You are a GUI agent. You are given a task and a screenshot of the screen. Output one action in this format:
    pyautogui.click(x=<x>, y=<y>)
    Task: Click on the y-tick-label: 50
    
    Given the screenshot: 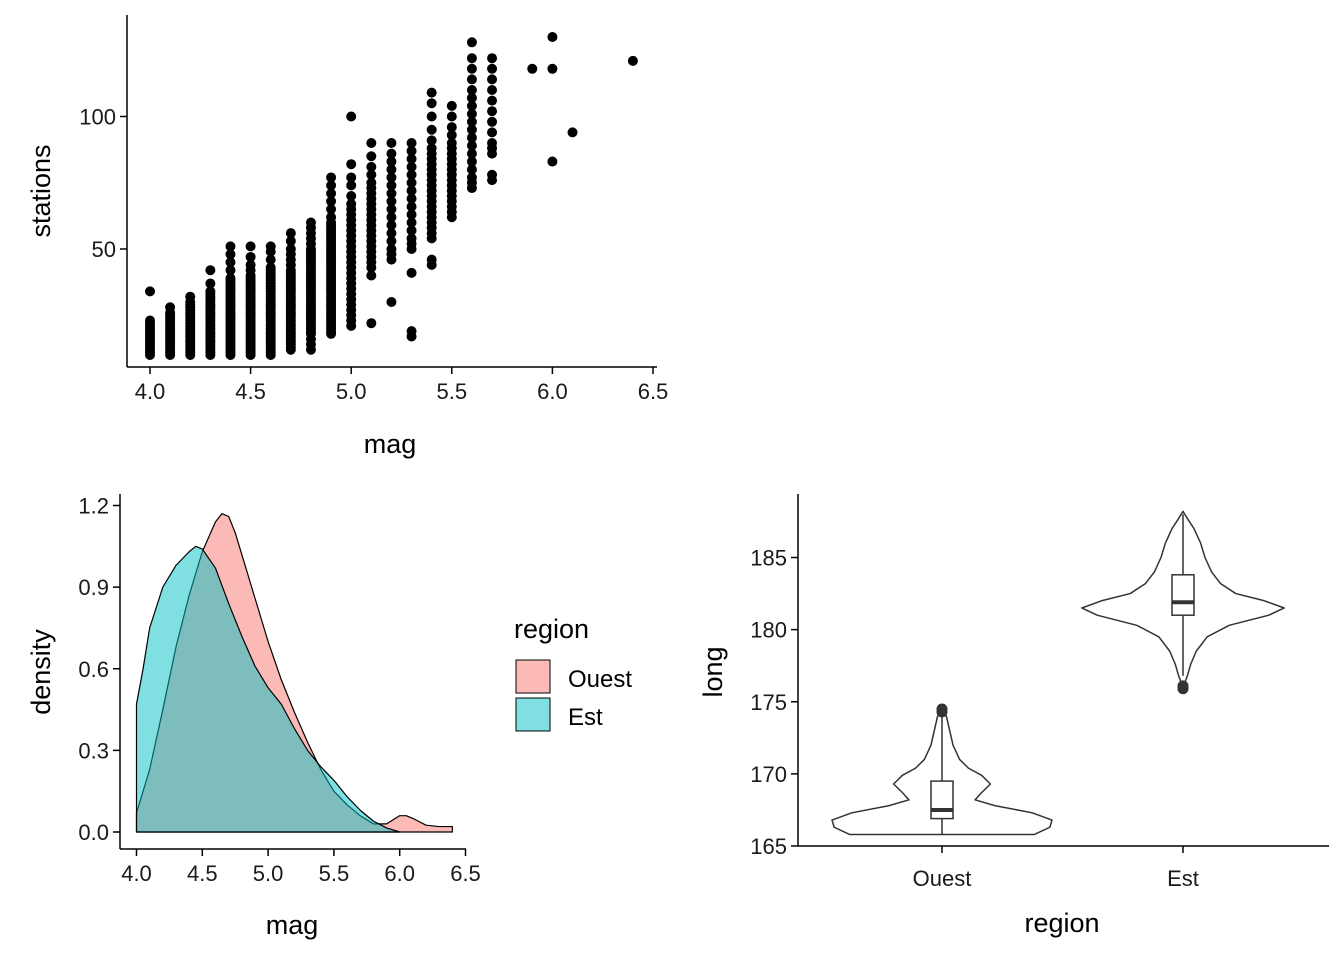 What is the action you would take?
    pyautogui.click(x=104, y=249)
    